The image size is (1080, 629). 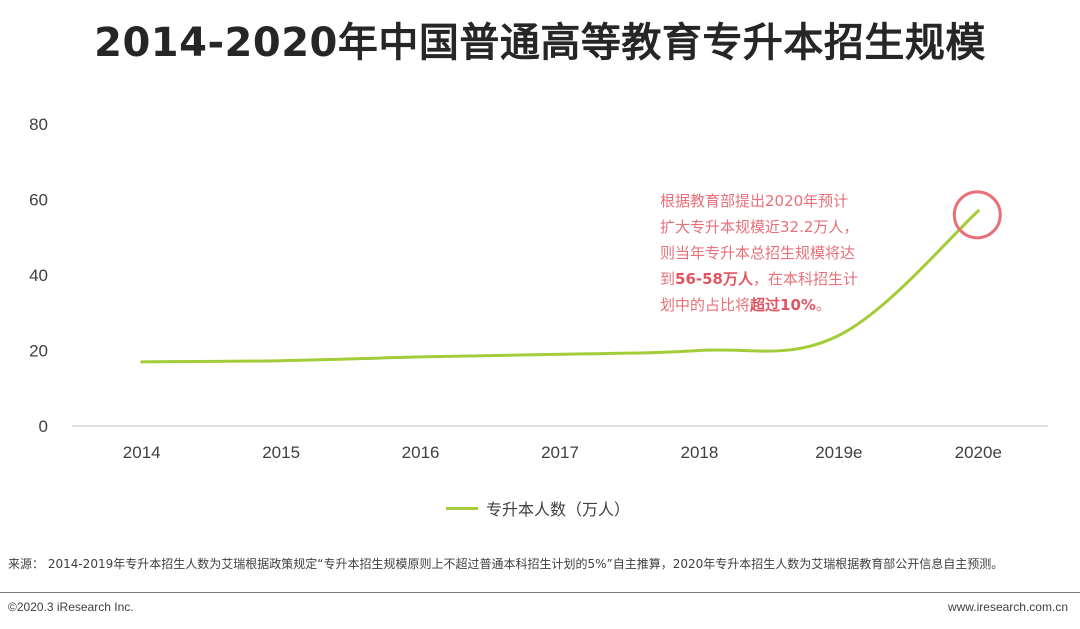 What do you see at coordinates (758, 253) in the screenshot?
I see `annotation-line-3: 则当年专升本总招生规模将达` at bounding box center [758, 253].